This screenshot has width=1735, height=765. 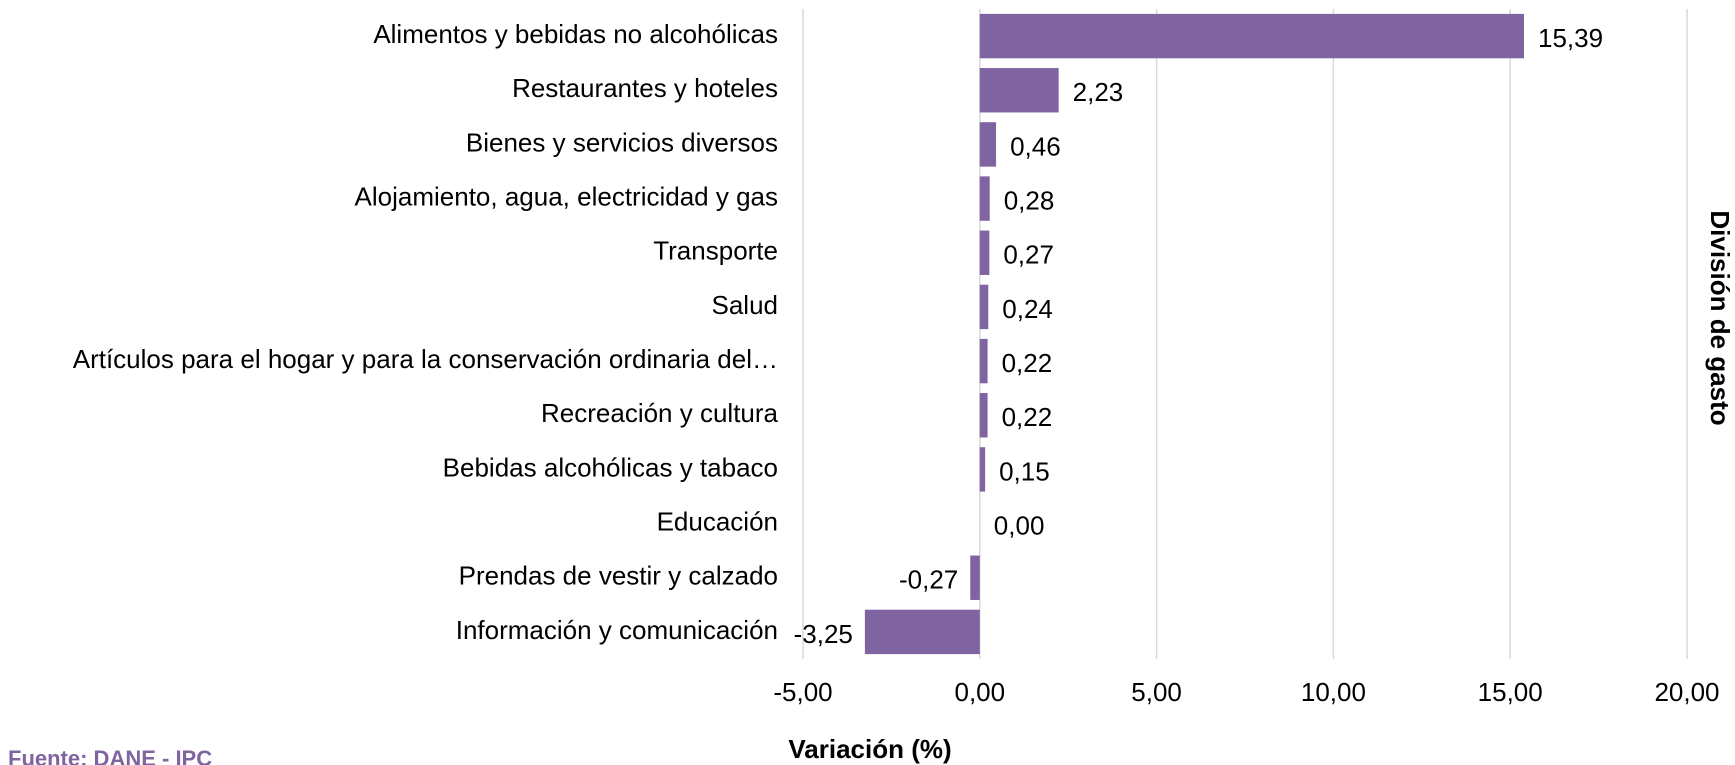 I want to click on y-tick-label: Alojamiento, agua, electricidad y gas, so click(x=566, y=196).